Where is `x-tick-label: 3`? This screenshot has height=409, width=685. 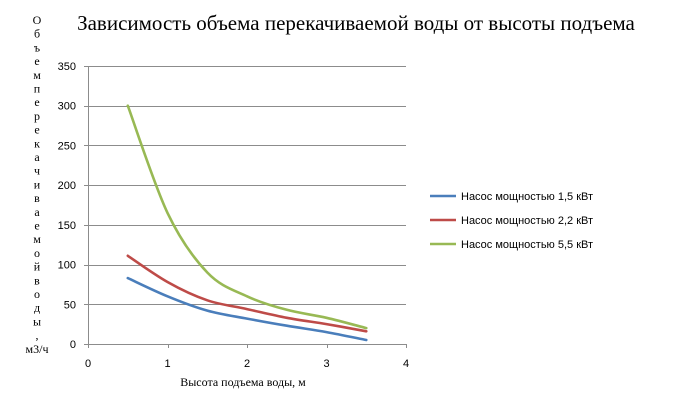 x-tick-label: 3 is located at coordinates (326, 364).